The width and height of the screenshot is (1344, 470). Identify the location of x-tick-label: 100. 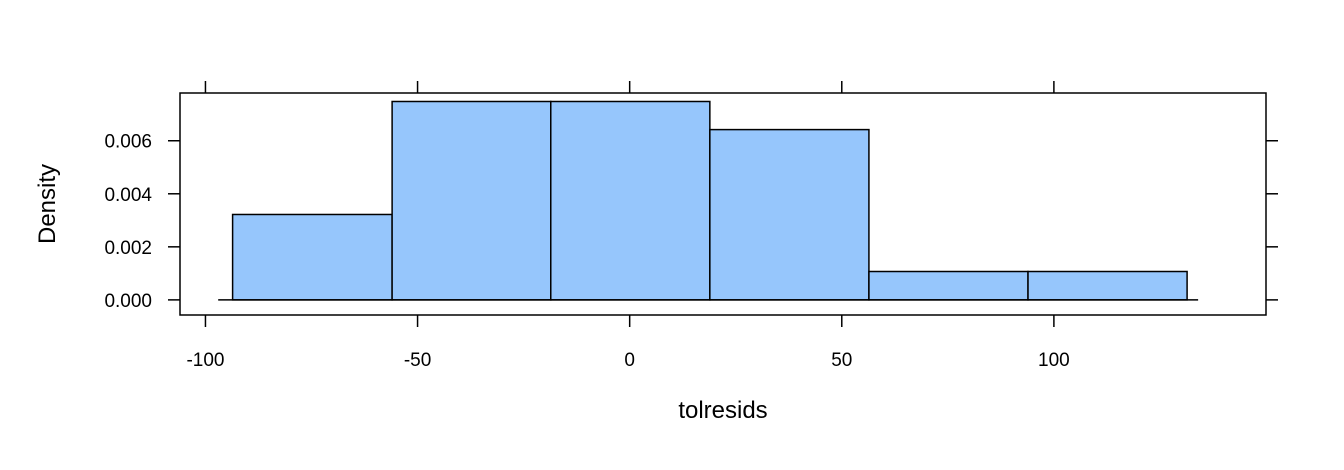
(1054, 360).